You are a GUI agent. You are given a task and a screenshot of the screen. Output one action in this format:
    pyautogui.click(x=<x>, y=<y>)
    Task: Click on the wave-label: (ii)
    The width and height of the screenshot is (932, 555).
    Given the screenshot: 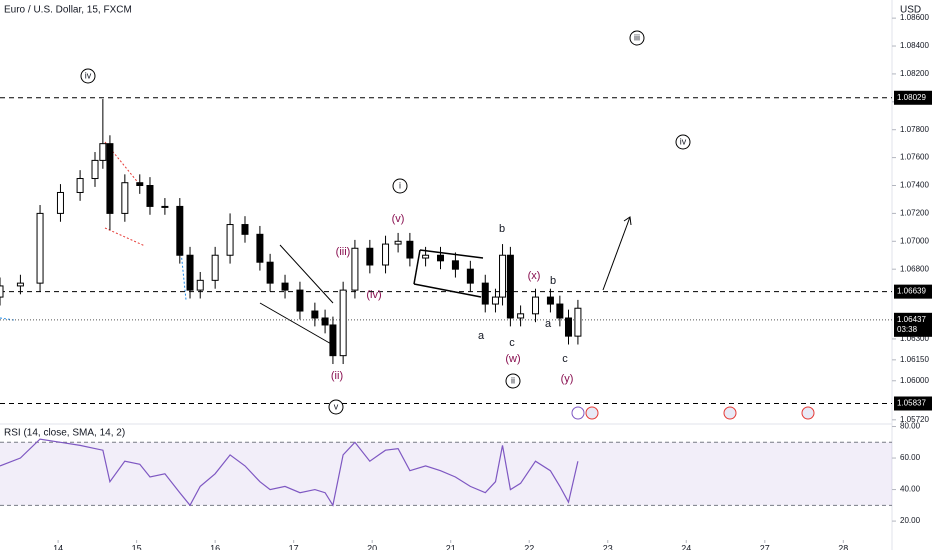 What is the action you would take?
    pyautogui.click(x=337, y=376)
    